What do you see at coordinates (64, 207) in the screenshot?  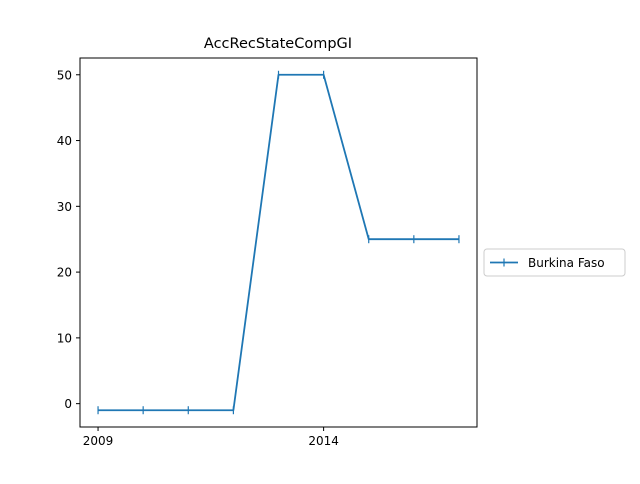 I see `y-tick-label: 30` at bounding box center [64, 207].